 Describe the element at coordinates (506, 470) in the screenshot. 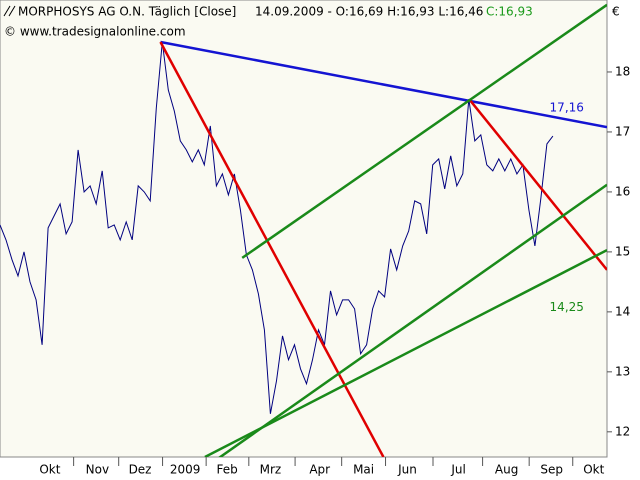

I see `x-tick-label: Aug` at that location.